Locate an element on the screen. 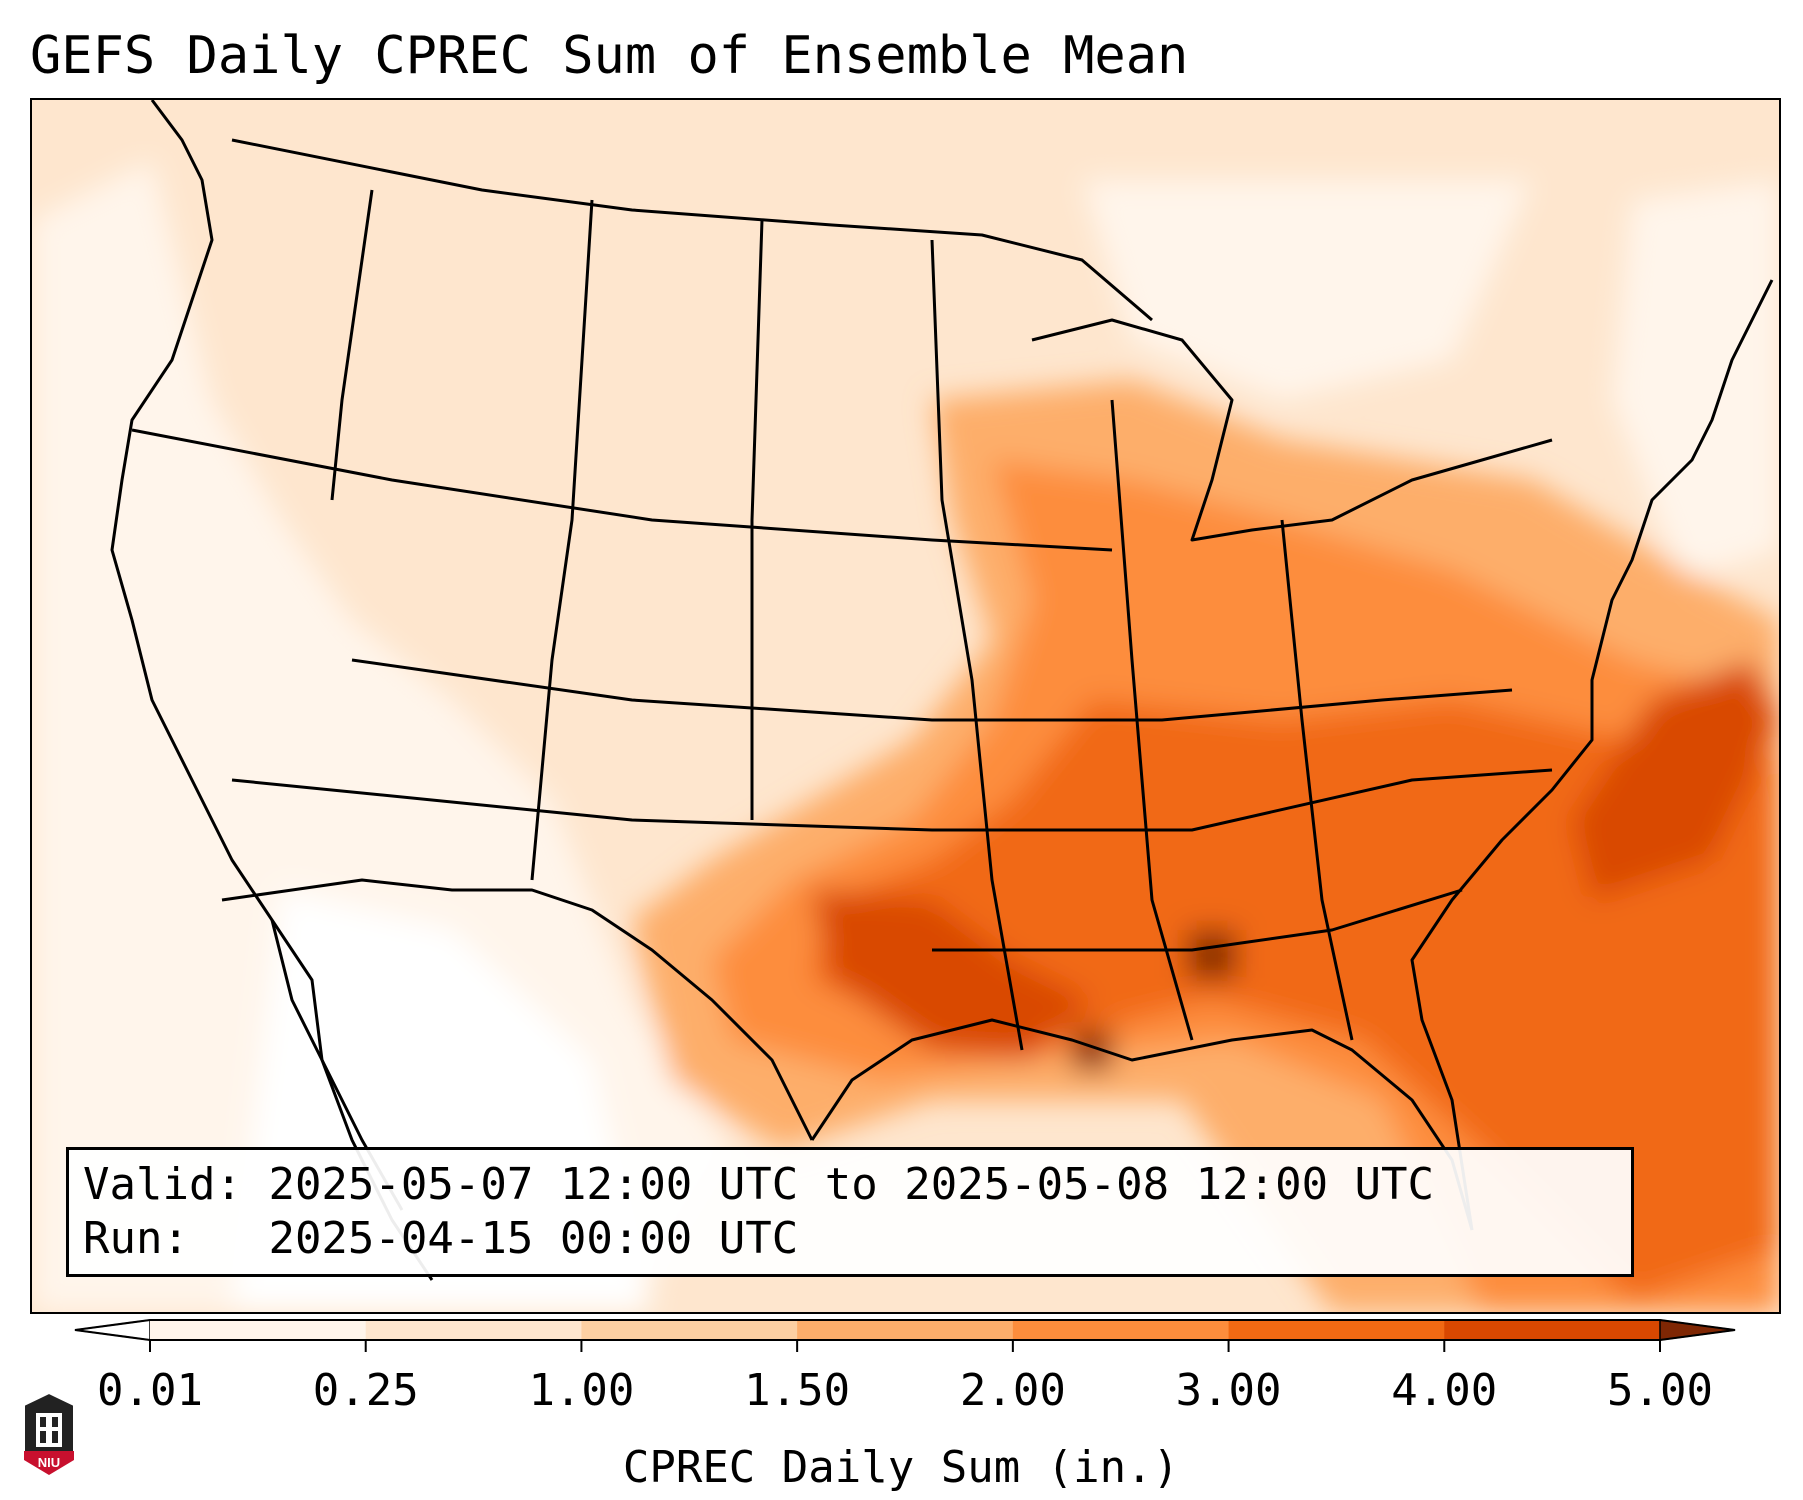 The width and height of the screenshot is (1803, 1500). logo-text: NIU is located at coordinates (49, 1462).